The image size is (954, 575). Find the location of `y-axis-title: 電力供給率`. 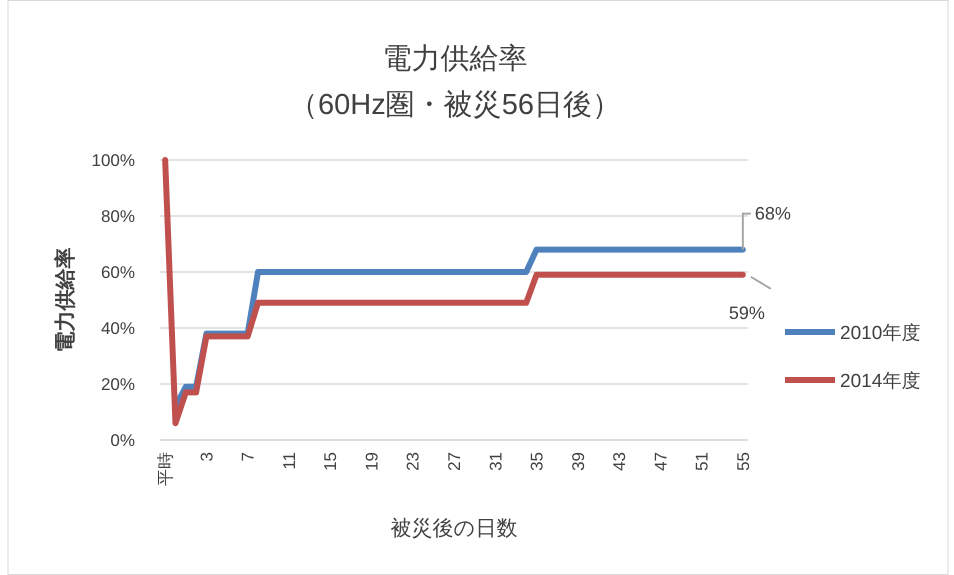

y-axis-title: 電力供給率 is located at coordinates (65, 300).